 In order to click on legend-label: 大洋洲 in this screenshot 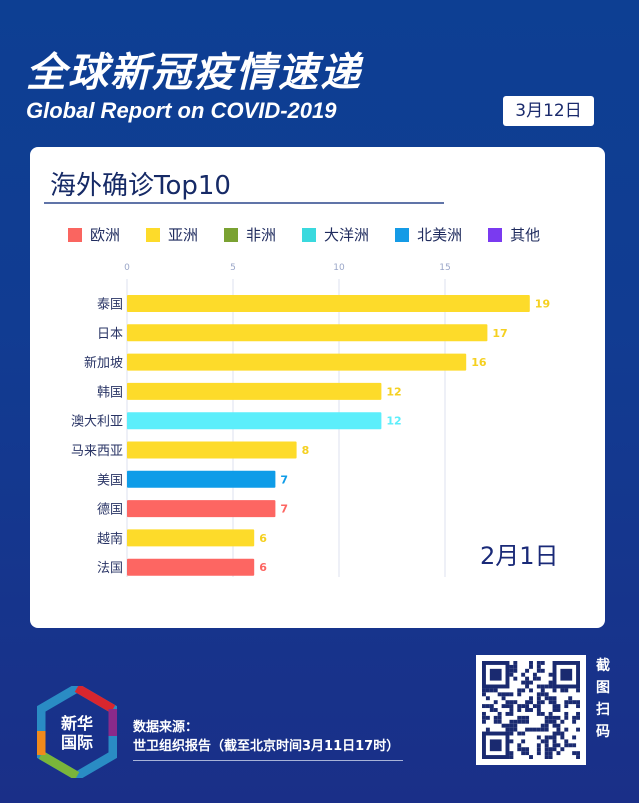, I will do `click(347, 235)`.